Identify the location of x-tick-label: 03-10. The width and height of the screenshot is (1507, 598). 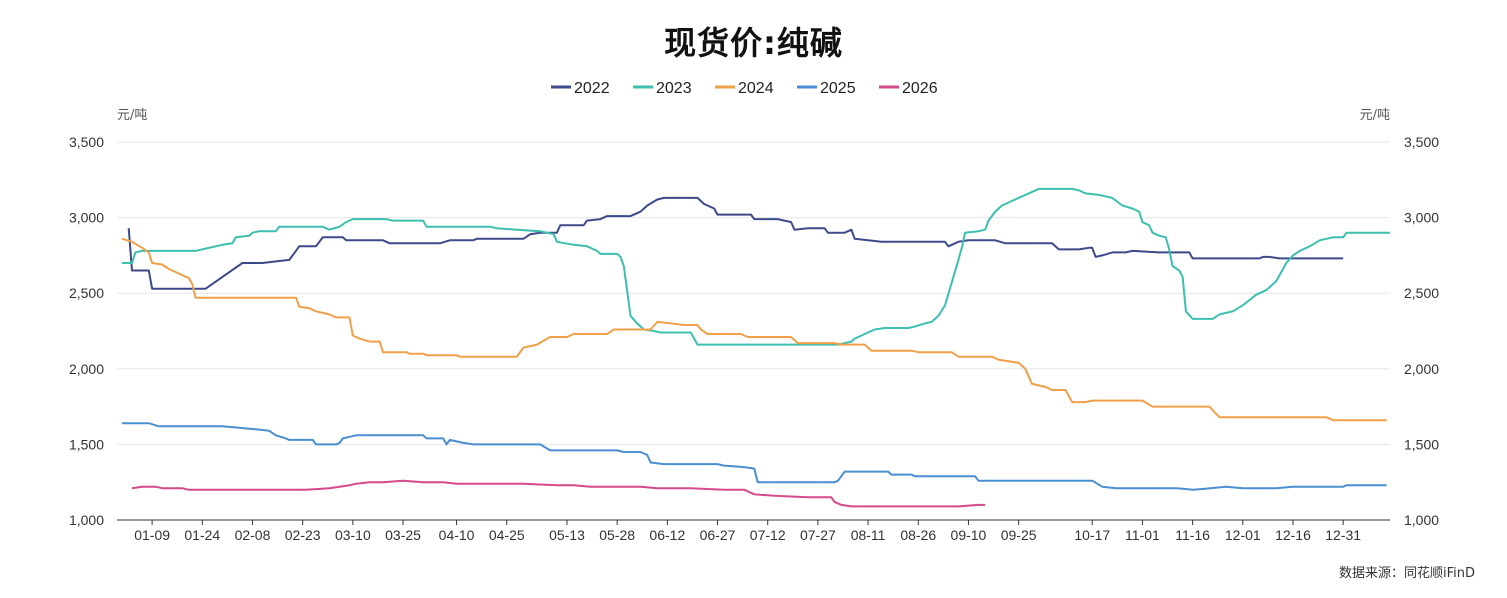
(353, 535).